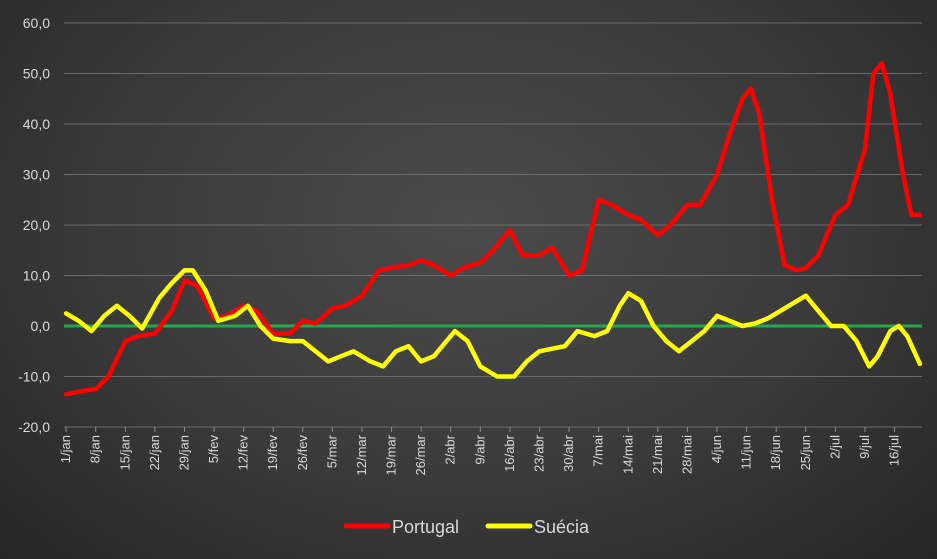  Describe the element at coordinates (213, 449) in the screenshot. I see `x-tick-label: 5/fev` at that location.